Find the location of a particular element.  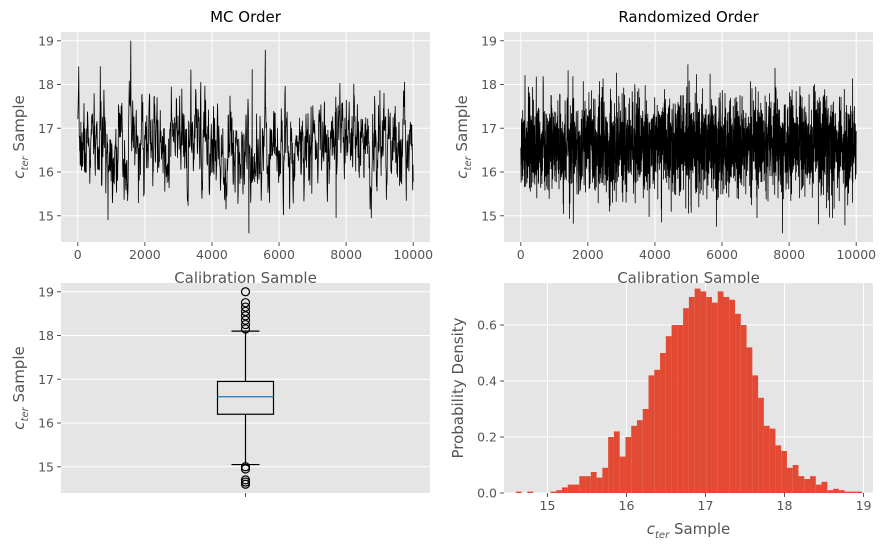

trace-line-mc-order is located at coordinates (245, 137).